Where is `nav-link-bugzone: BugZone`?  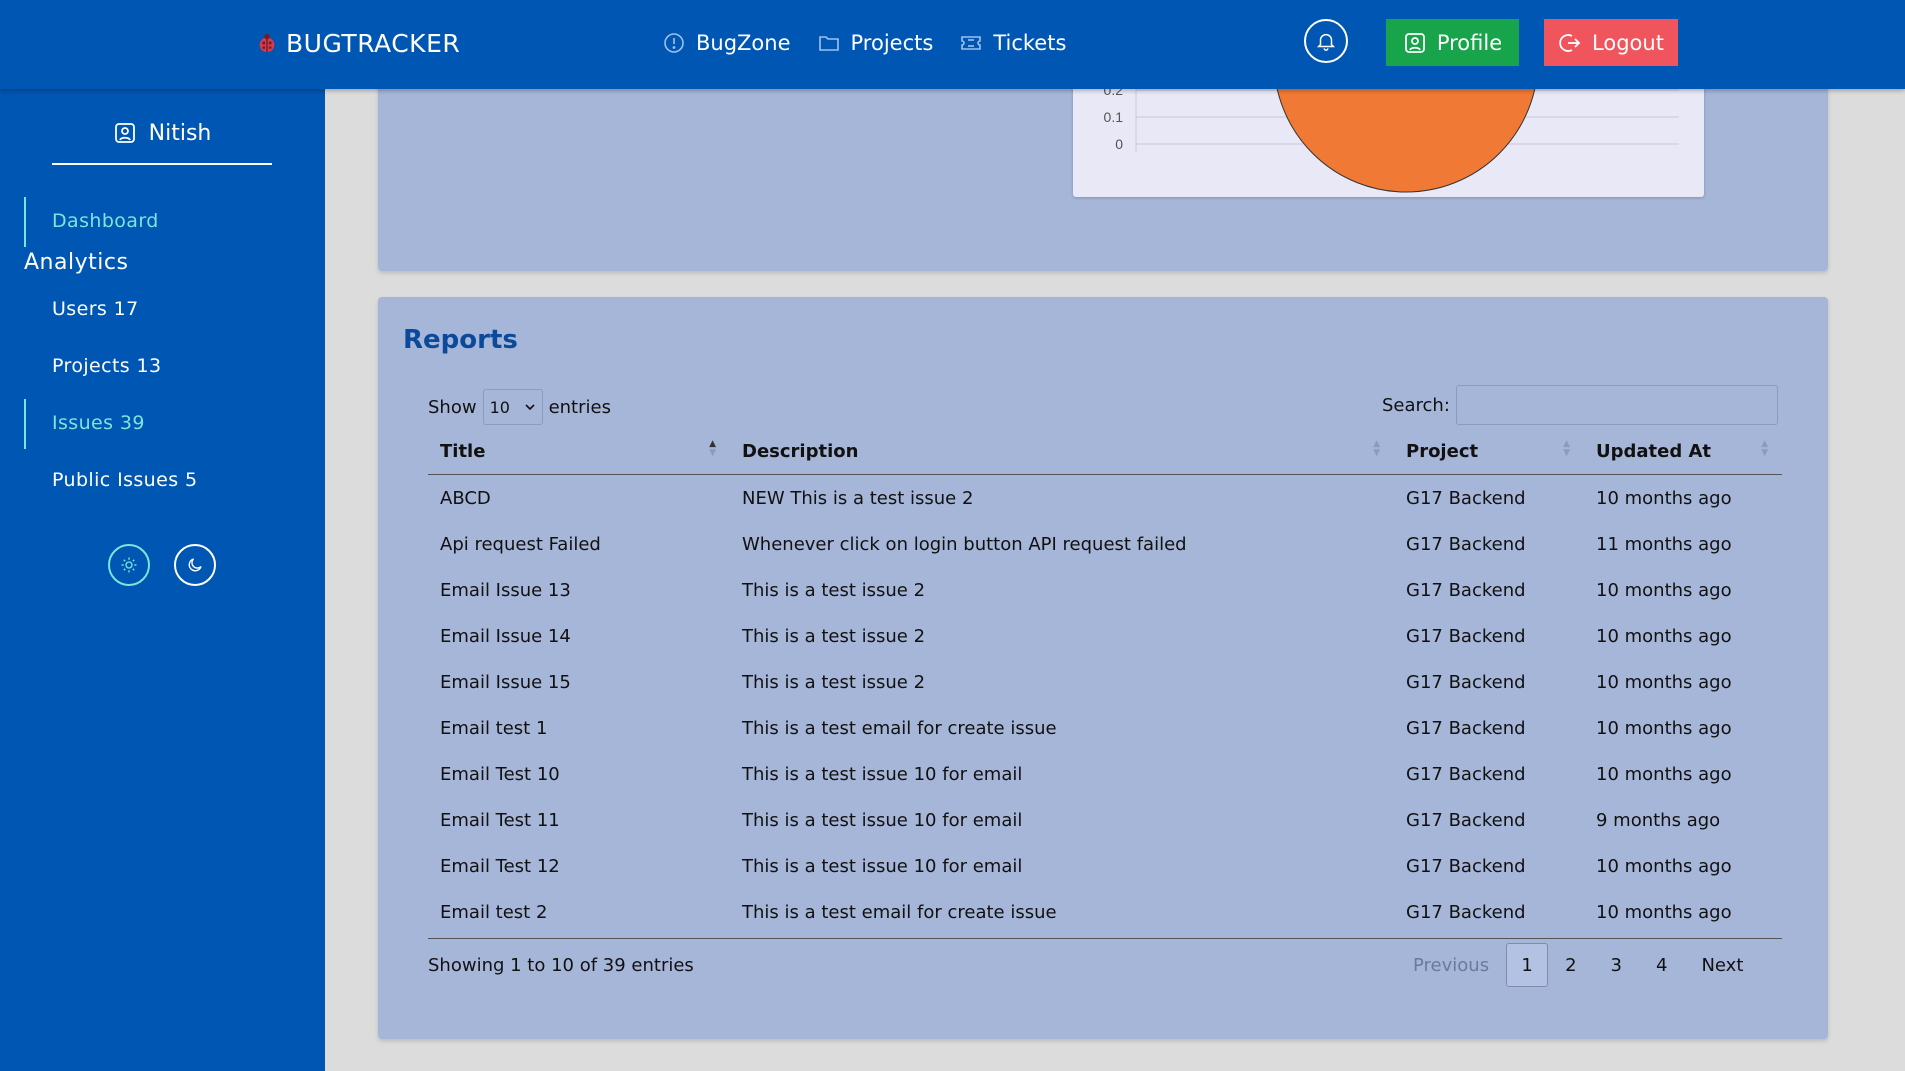
nav-link-bugzone: BugZone is located at coordinates (726, 43).